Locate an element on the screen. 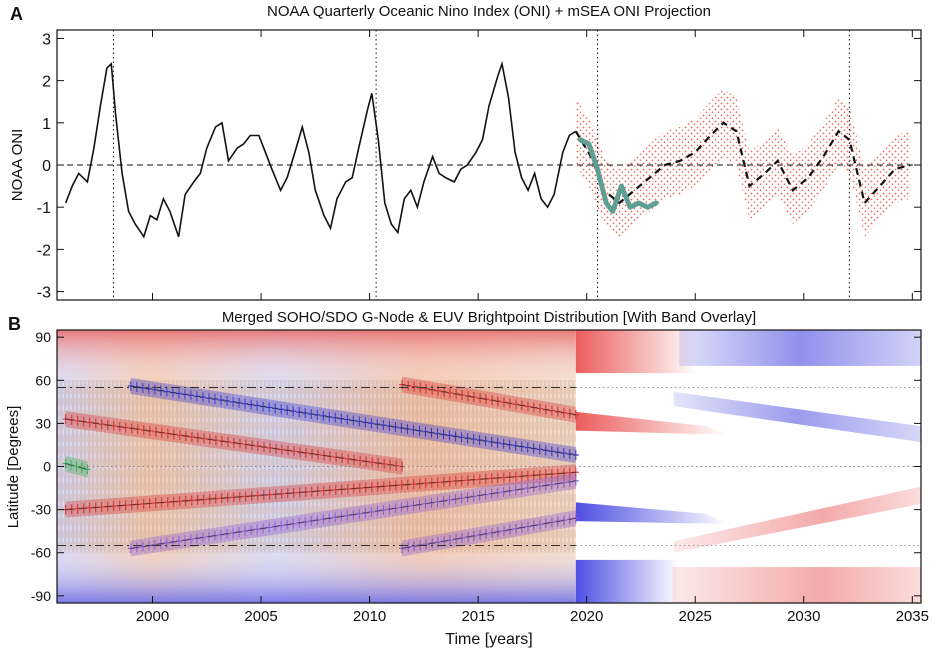 This screenshot has width=941, height=653. panel-b-ylabel: Latitude [Degrees] is located at coordinates (13, 467).